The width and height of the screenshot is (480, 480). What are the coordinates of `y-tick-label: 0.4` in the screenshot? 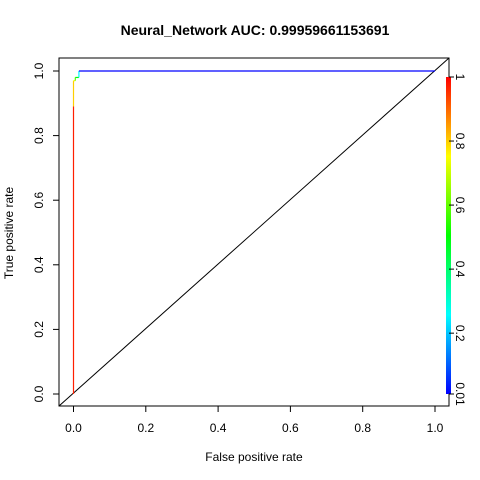 It's located at (39, 264).